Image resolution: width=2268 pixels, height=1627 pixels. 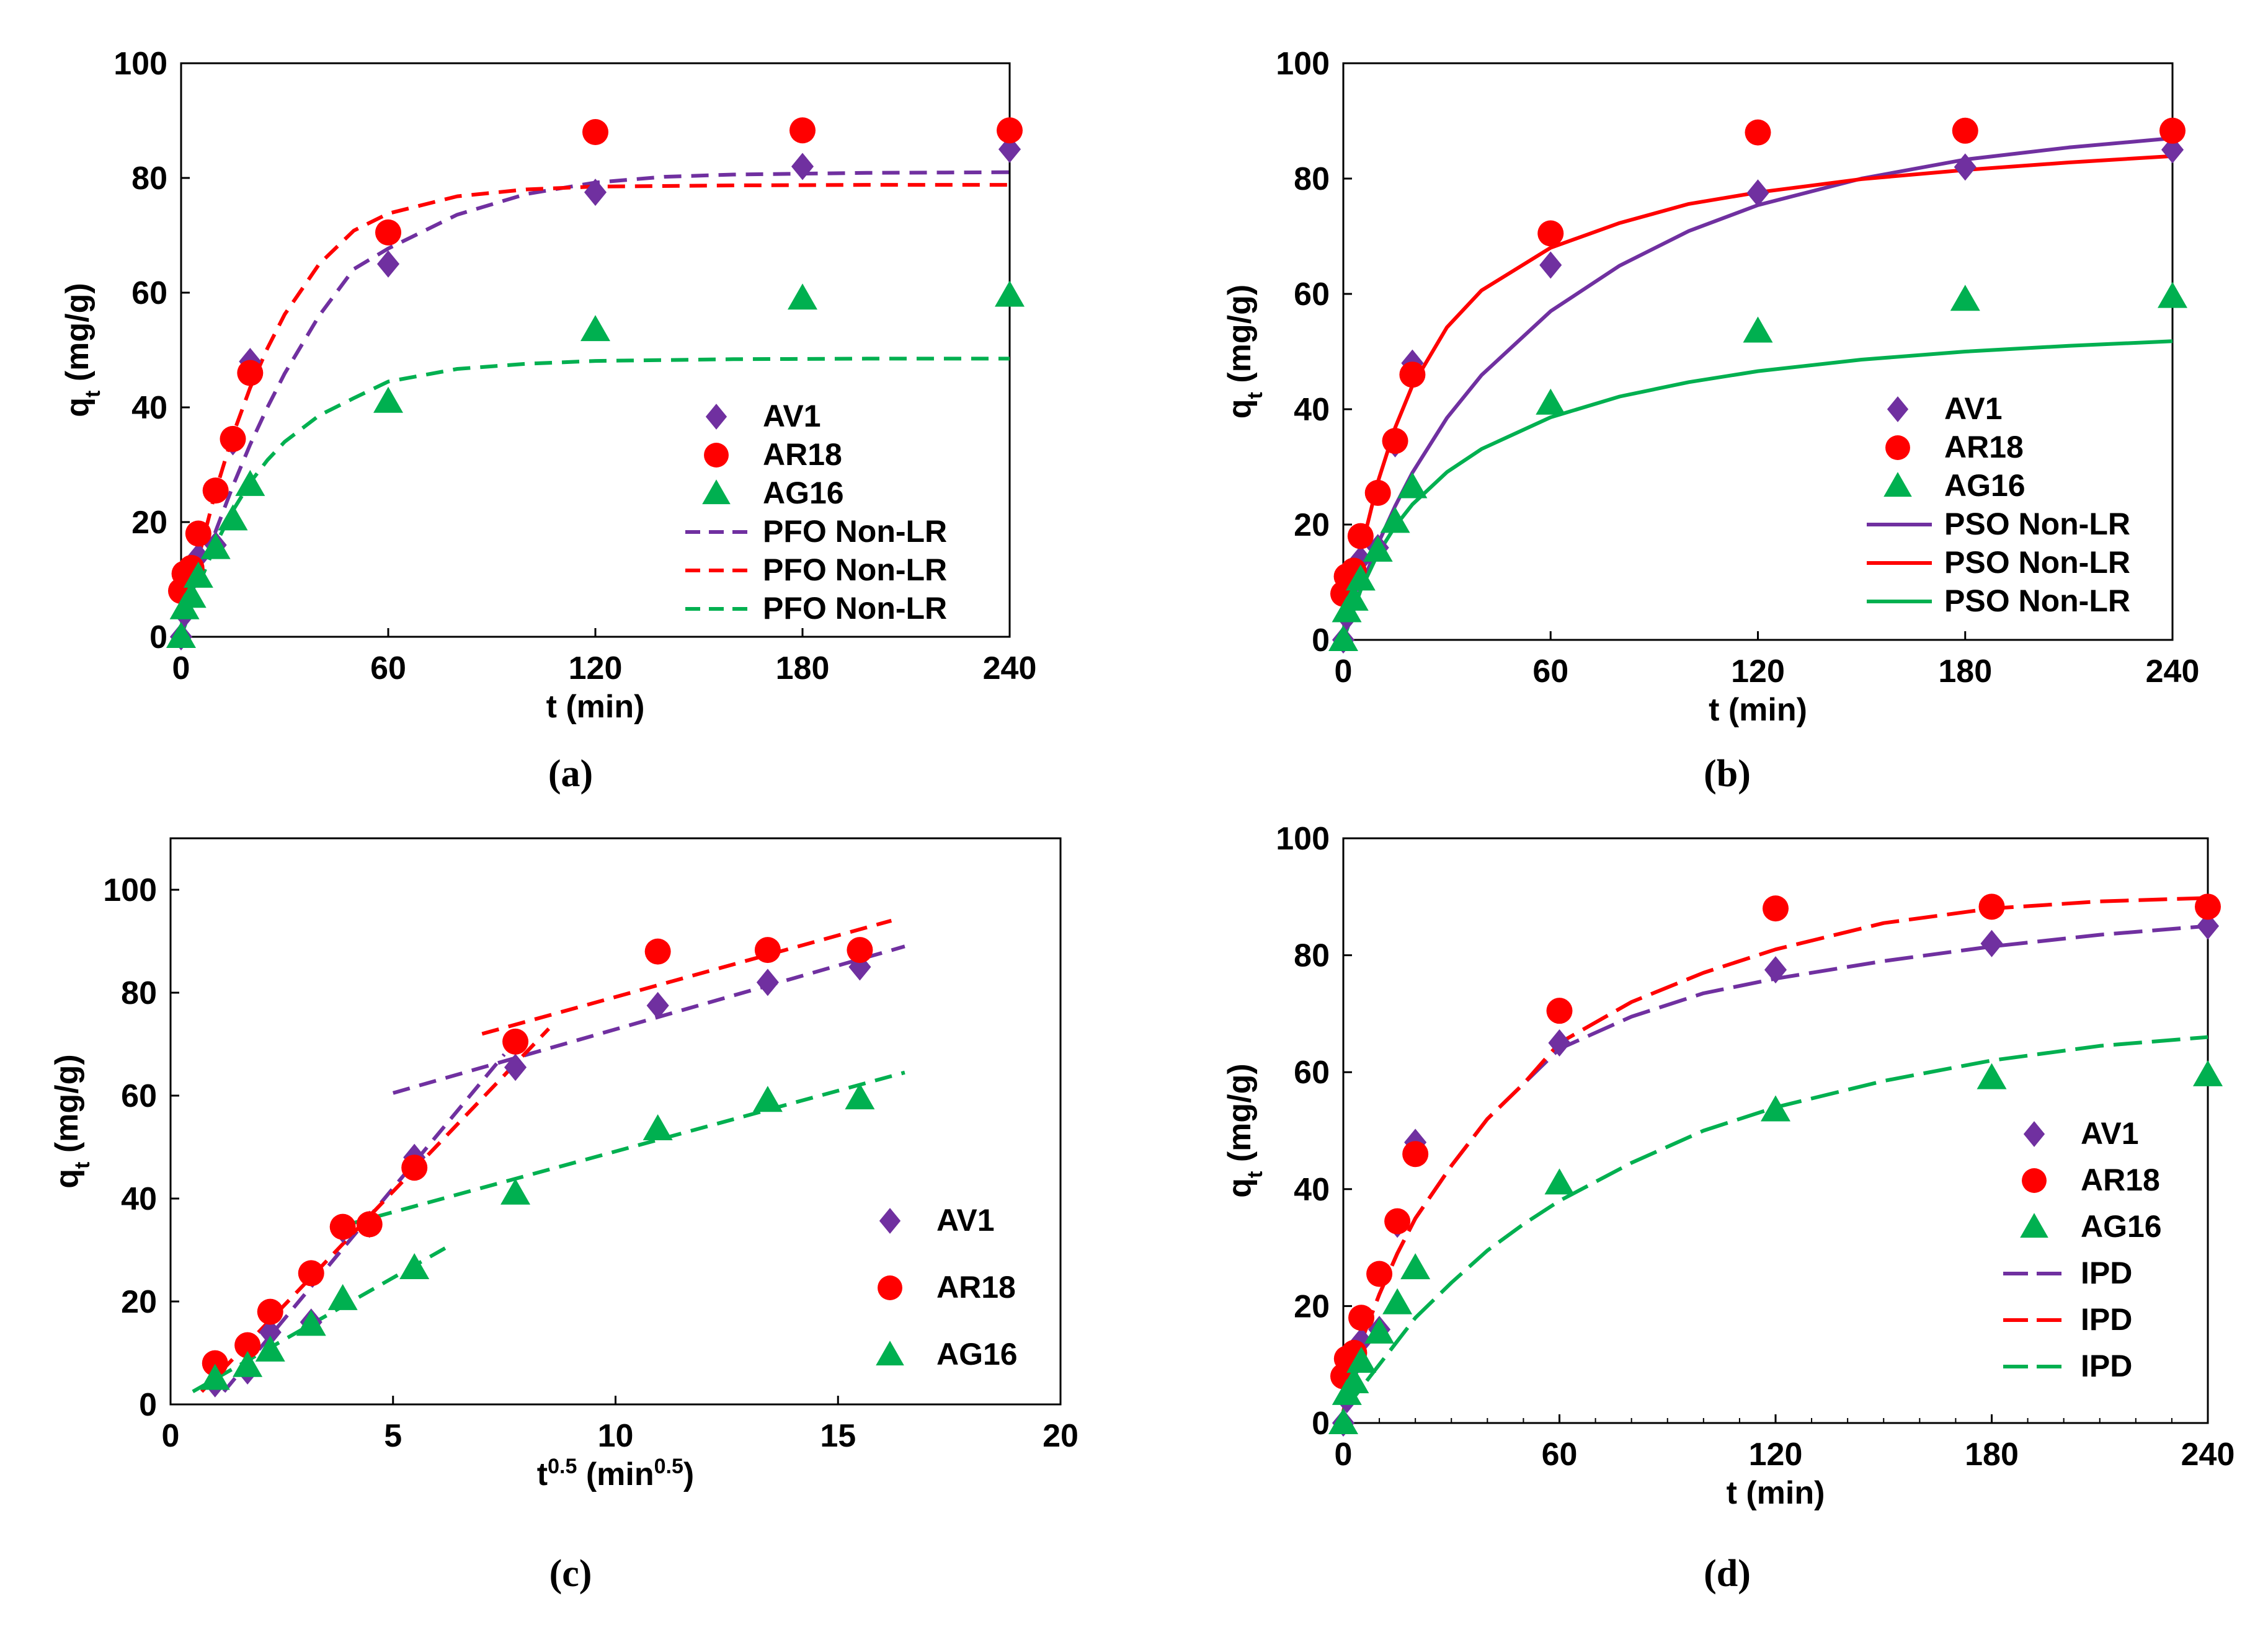 What do you see at coordinates (1776, 1455) in the screenshot?
I see `x-tick-label: 120` at bounding box center [1776, 1455].